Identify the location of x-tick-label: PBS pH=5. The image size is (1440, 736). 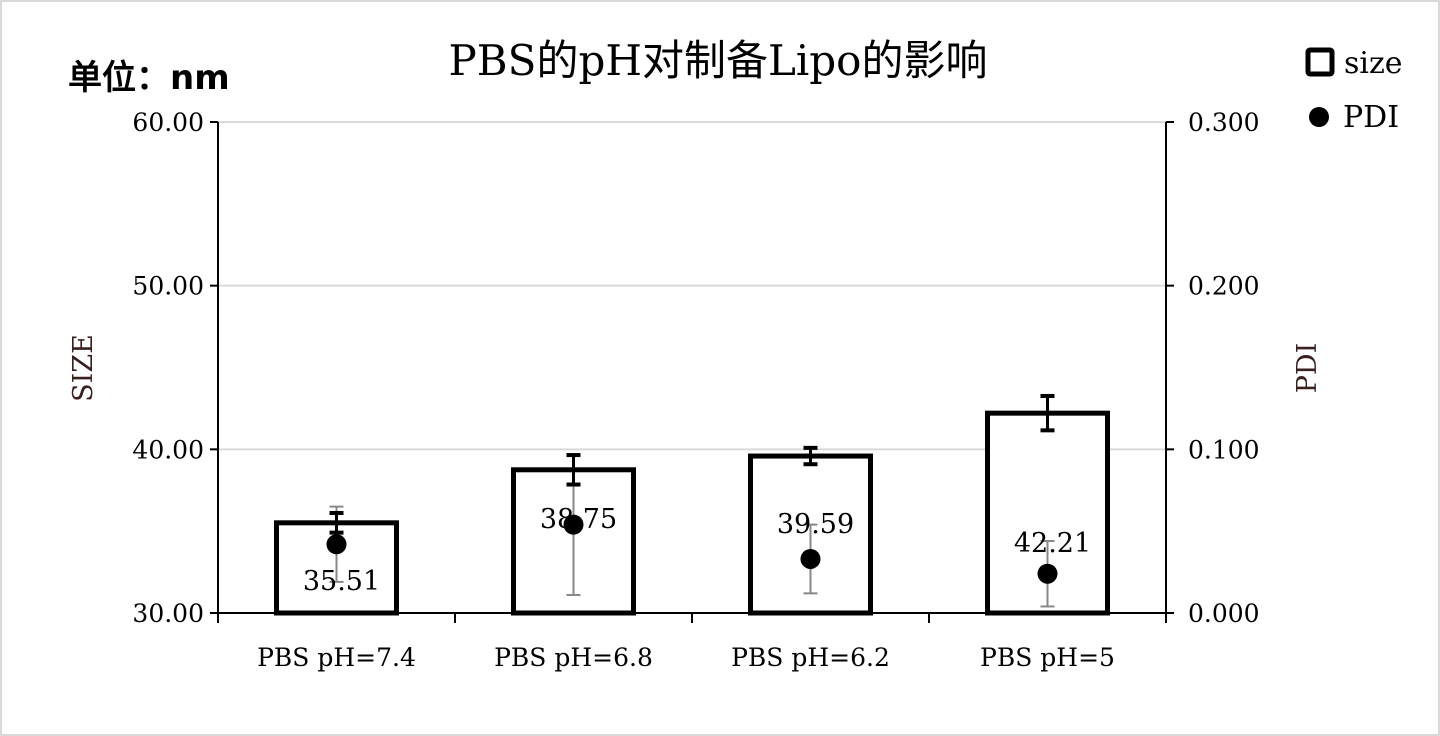
(1047, 657).